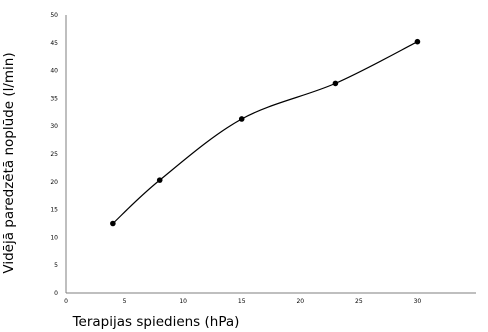 This screenshot has height=332, width=488. I want to click on y-tick-label: 20, so click(54, 182).